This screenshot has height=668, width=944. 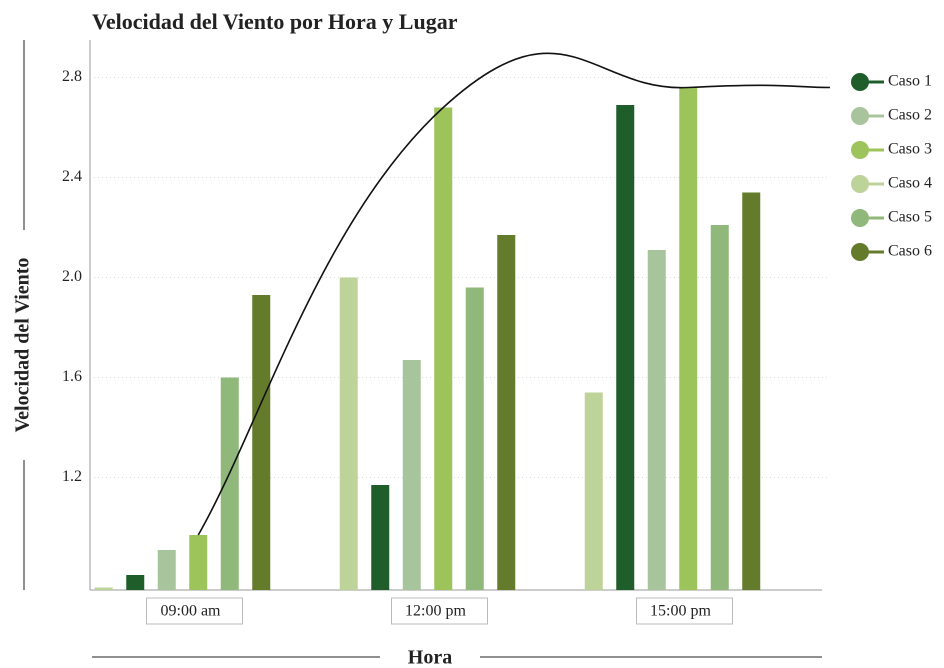 What do you see at coordinates (680, 611) in the screenshot?
I see `x-tick-label: 15:00 pm` at bounding box center [680, 611].